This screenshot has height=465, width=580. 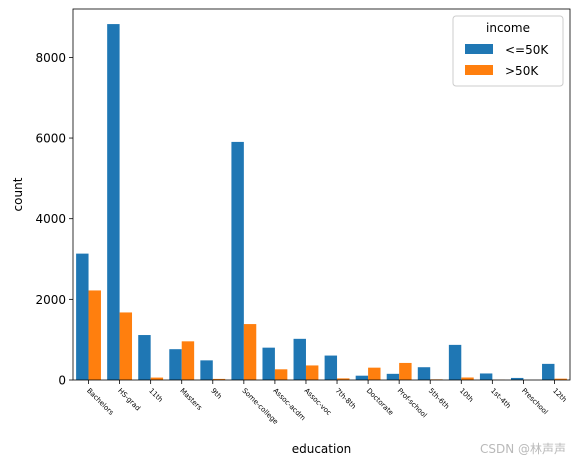 What do you see at coordinates (188, 360) in the screenshot?
I see `bar-Masters-gt50k` at bounding box center [188, 360].